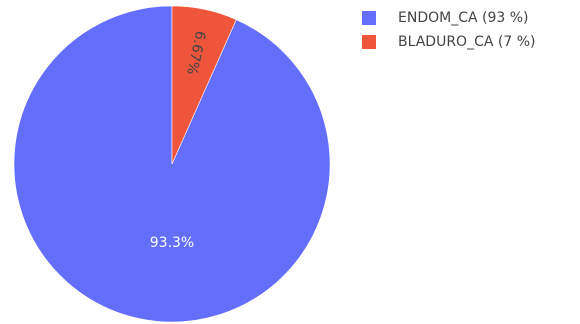  What do you see at coordinates (369, 18) in the screenshot?
I see `legend-swatch-endom-ca` at bounding box center [369, 18].